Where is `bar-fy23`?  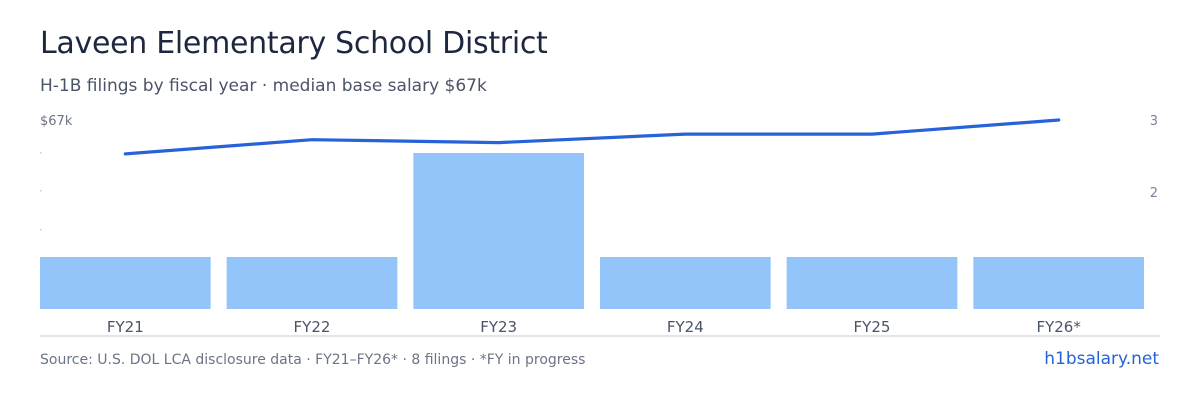
bar-fy23 is located at coordinates (498, 231).